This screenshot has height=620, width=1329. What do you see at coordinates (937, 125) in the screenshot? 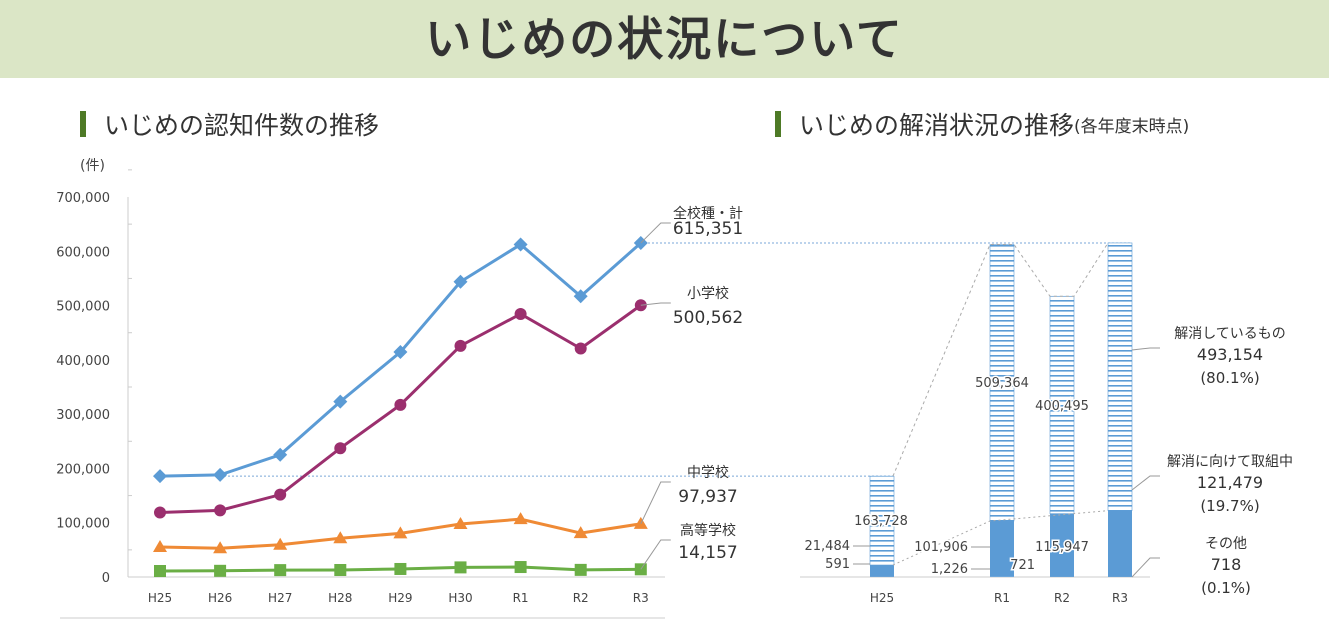
I see `right-heading-text: いじめの解消状況の推移` at bounding box center [937, 125].